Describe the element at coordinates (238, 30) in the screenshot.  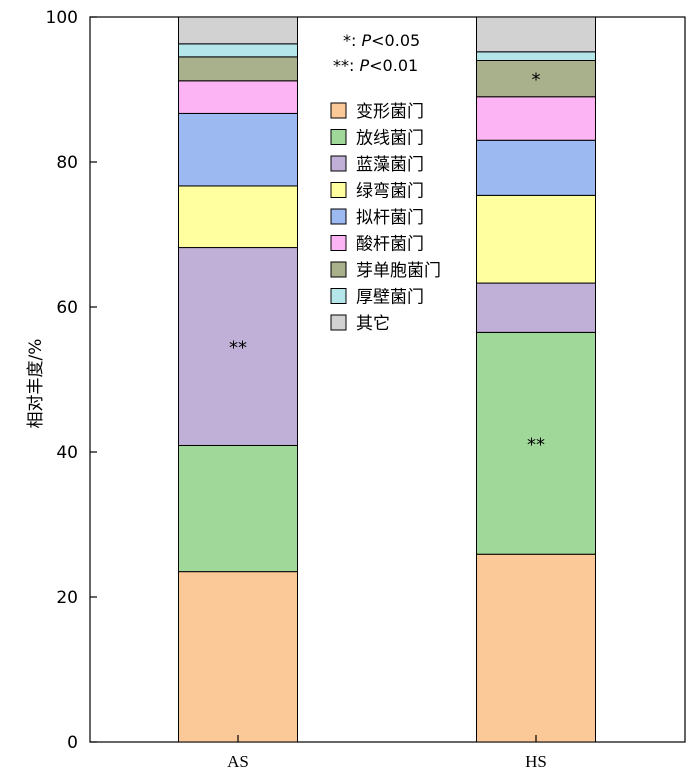
I see `bar-segment-as-s8` at that location.